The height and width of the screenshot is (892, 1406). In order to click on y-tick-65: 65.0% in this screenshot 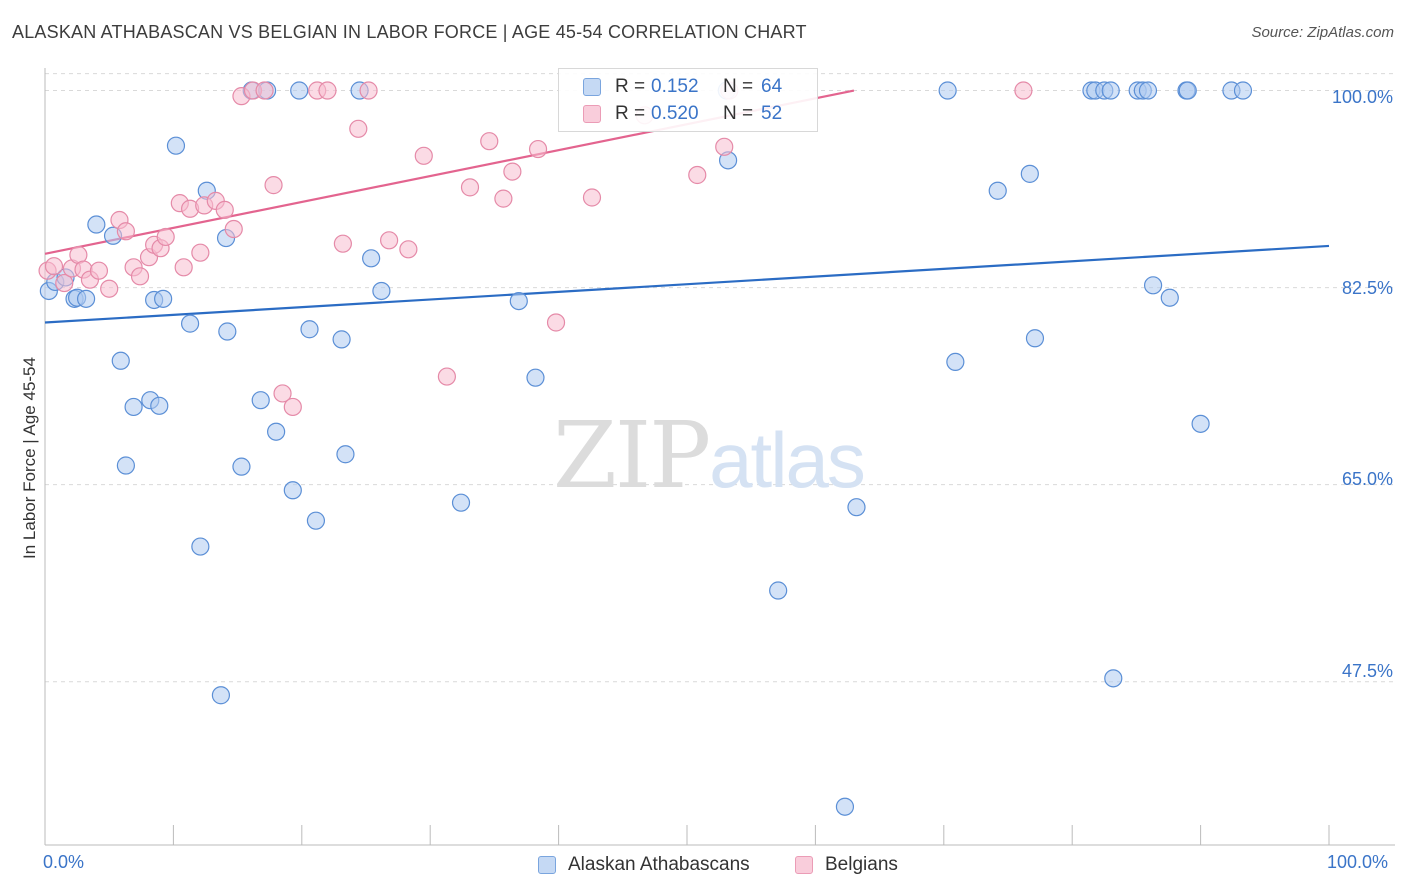, I will do `click(1367, 479)`.